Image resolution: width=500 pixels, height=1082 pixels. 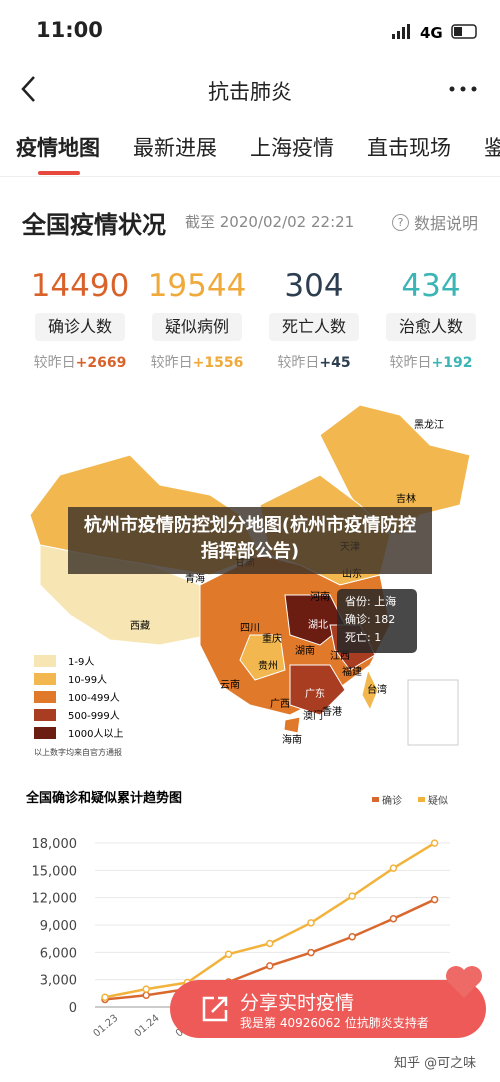 What do you see at coordinates (272, 638) in the screenshot?
I see `province-label: 重庆` at bounding box center [272, 638].